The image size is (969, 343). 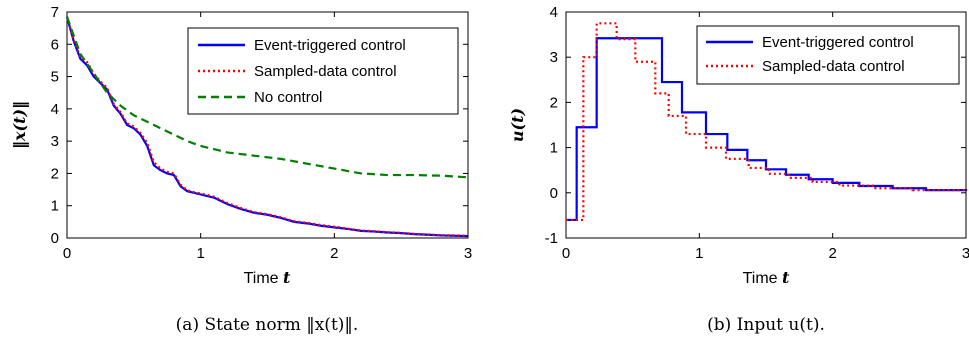 What do you see at coordinates (517, 125) in the screenshot?
I see `y-axis-label: u(t)` at bounding box center [517, 125].